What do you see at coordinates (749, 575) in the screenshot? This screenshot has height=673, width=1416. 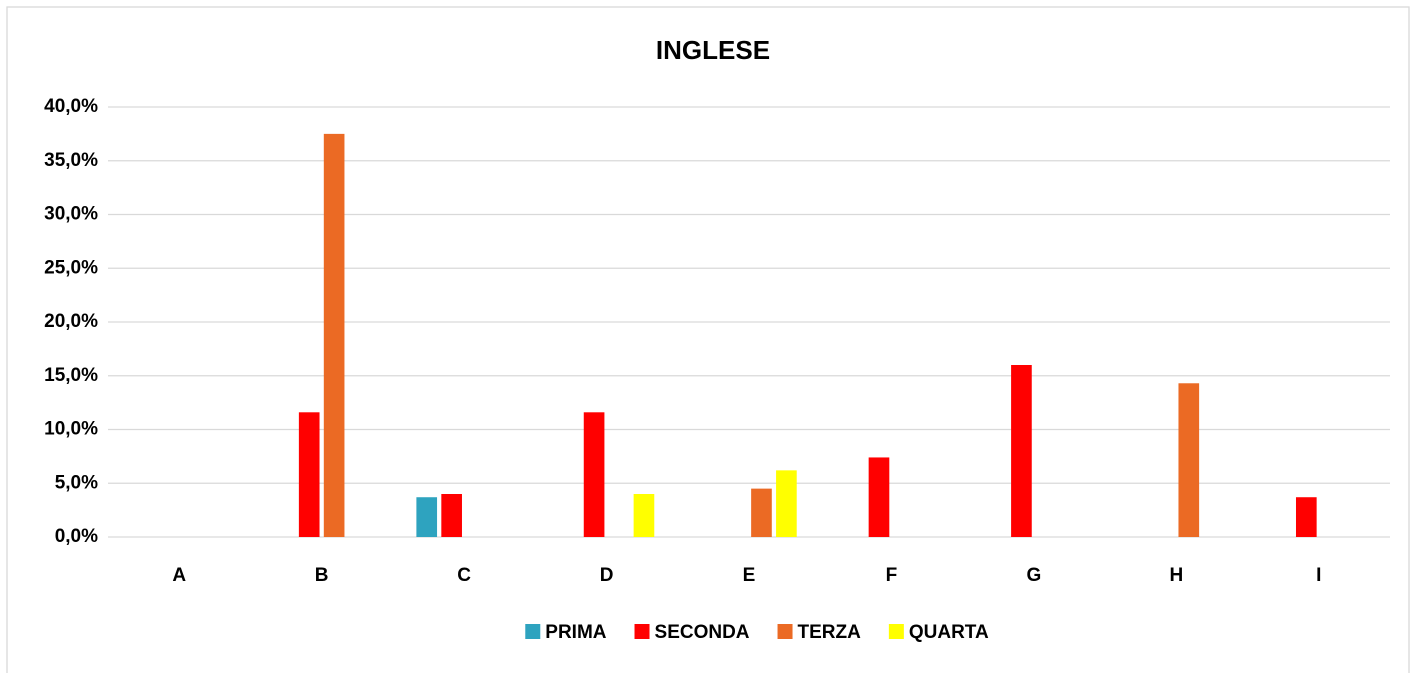 I see `x-tick-label: E` at bounding box center [749, 575].